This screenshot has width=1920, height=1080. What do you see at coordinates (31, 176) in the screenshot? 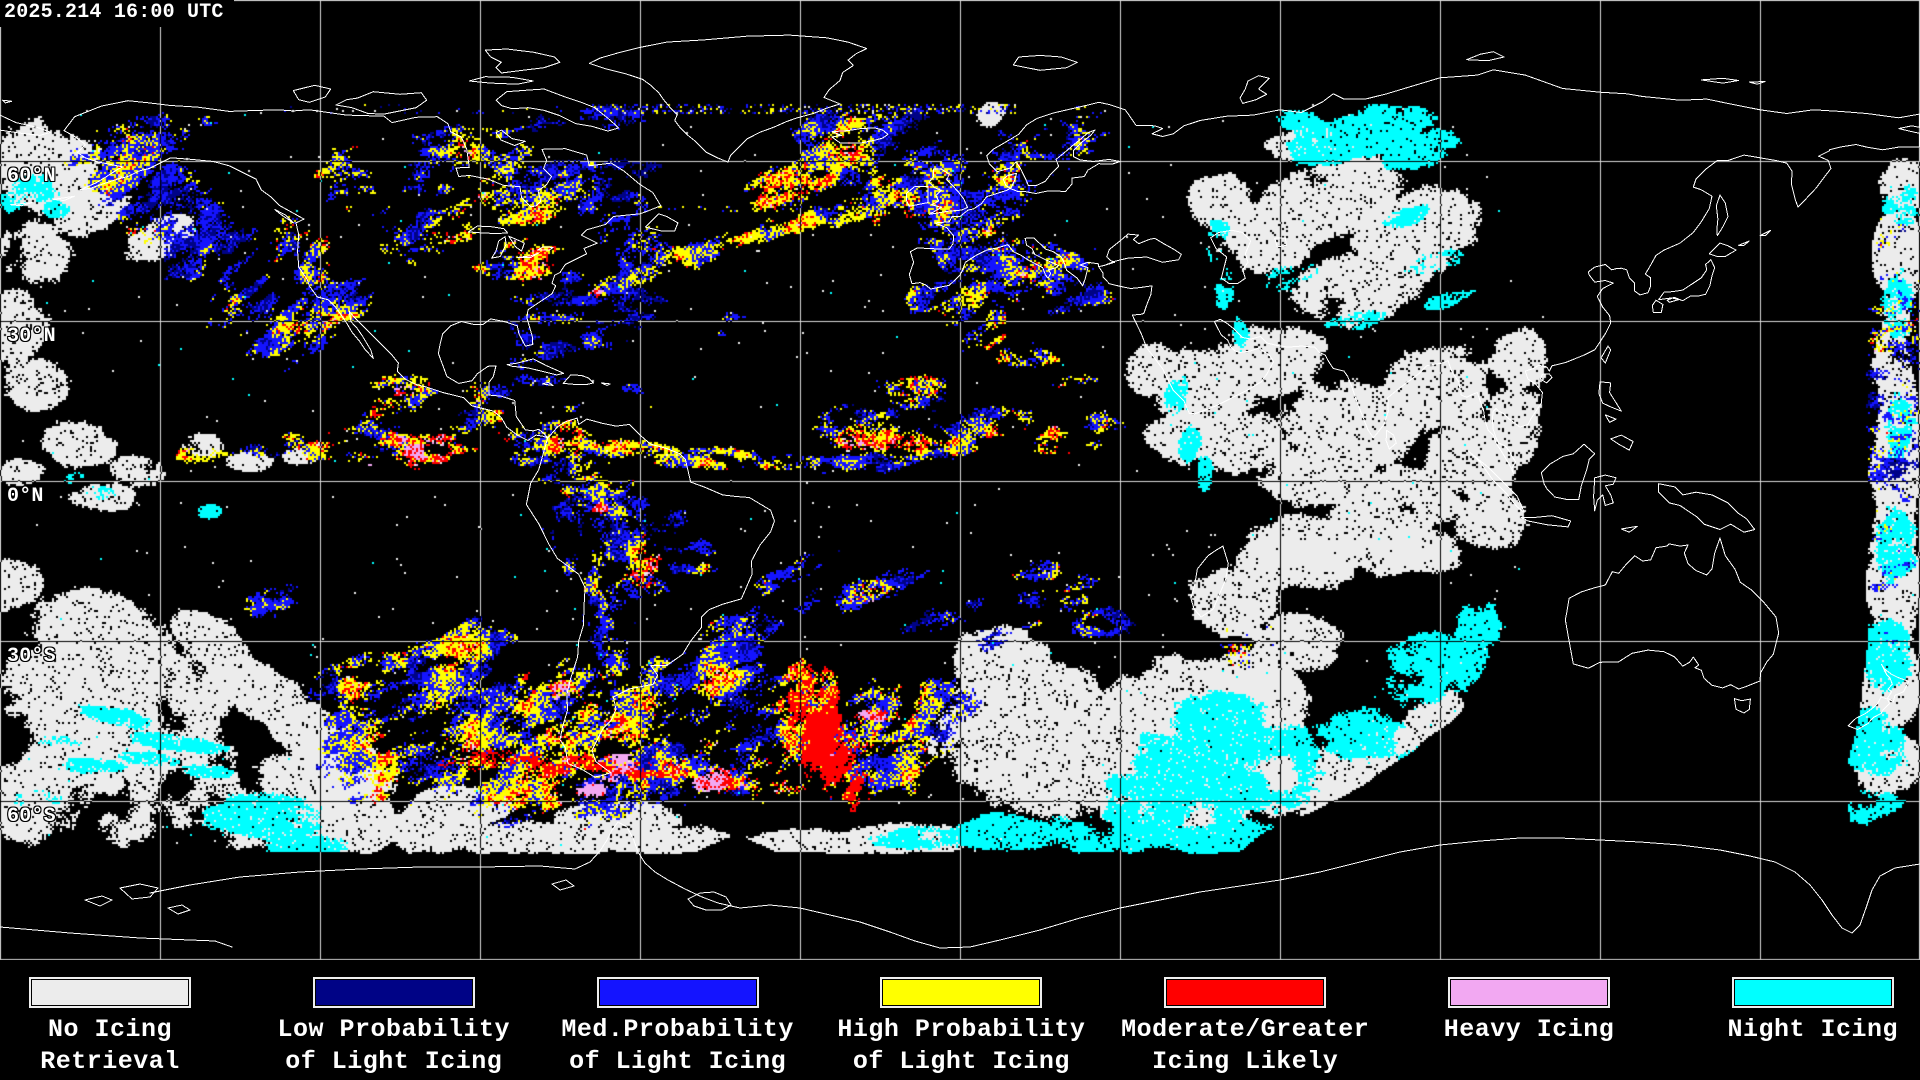
I see `lat-label-60°N: 60°N` at bounding box center [31, 176].